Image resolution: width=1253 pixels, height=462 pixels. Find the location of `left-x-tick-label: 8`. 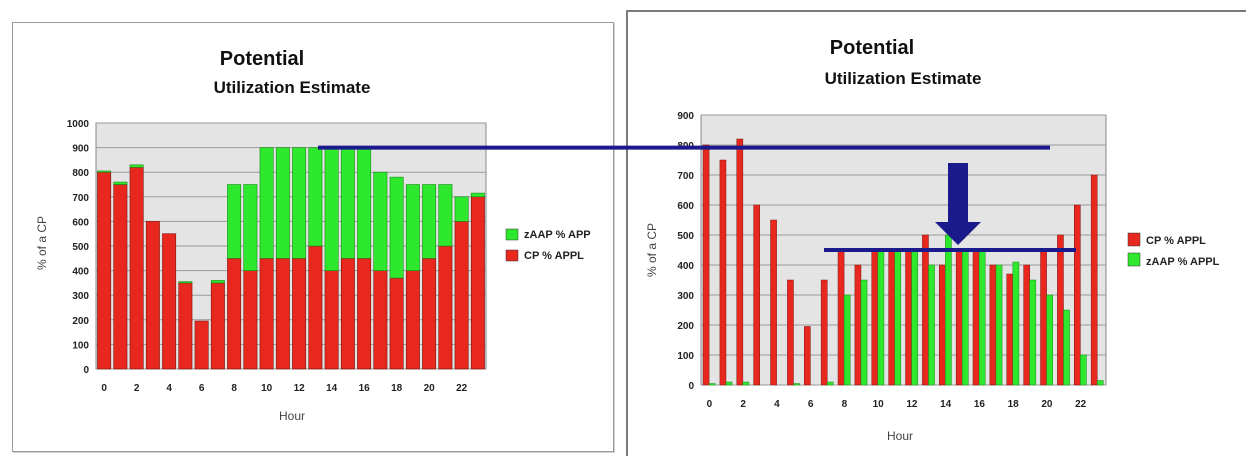

left-x-tick-label: 8 is located at coordinates (234, 388).